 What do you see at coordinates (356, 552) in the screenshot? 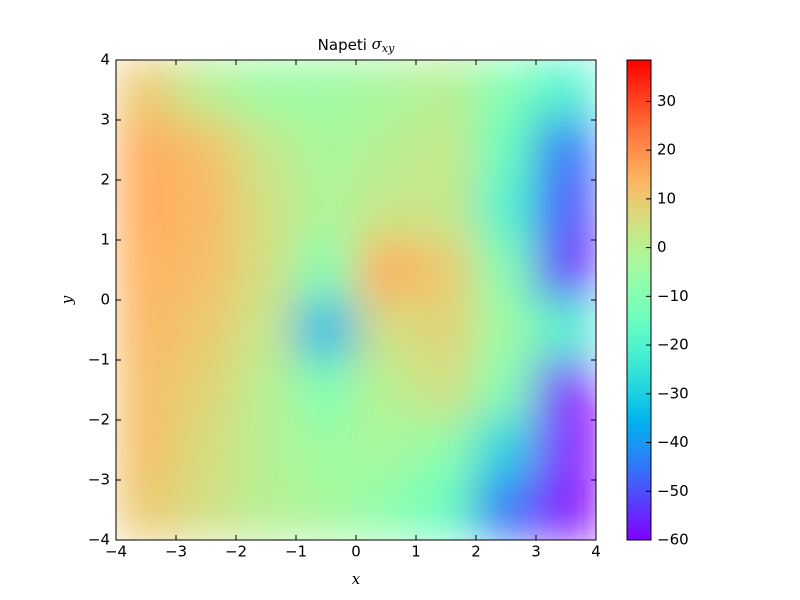
I see `x-tick-label: 0` at bounding box center [356, 552].